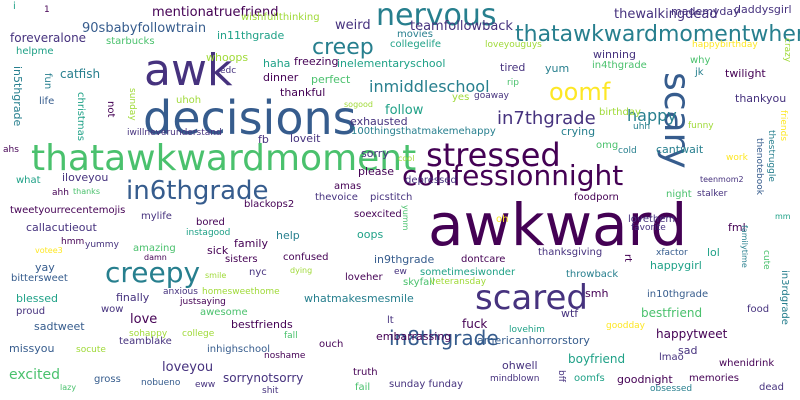 This screenshot has width=800, height=400. Describe the element at coordinates (34, 375) in the screenshot. I see `word: excited` at that location.